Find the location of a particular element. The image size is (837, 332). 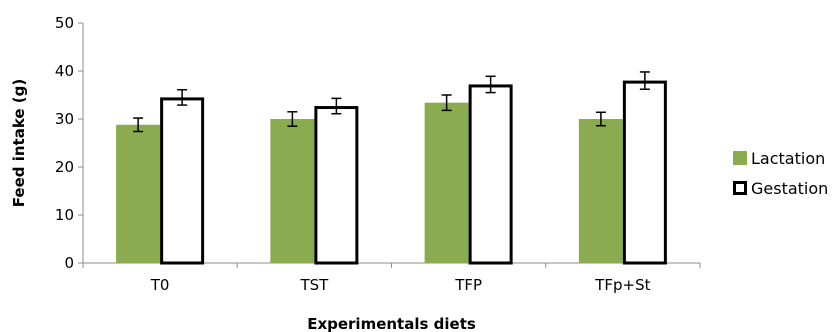

y-tick-label: 10 is located at coordinates (64, 215).